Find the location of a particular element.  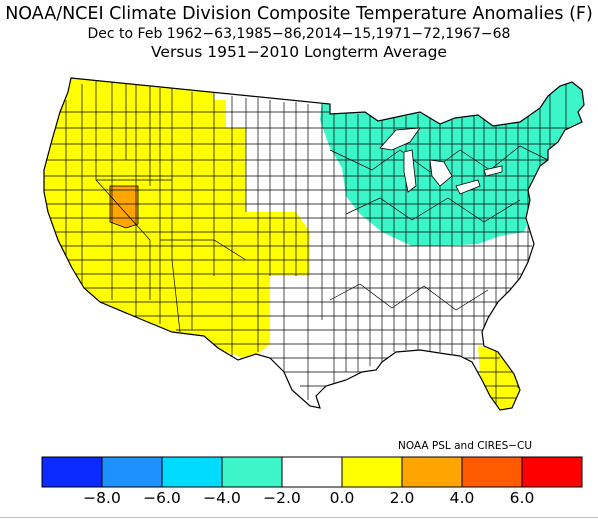

legend-tick-label: 6.0 is located at coordinates (522, 498).